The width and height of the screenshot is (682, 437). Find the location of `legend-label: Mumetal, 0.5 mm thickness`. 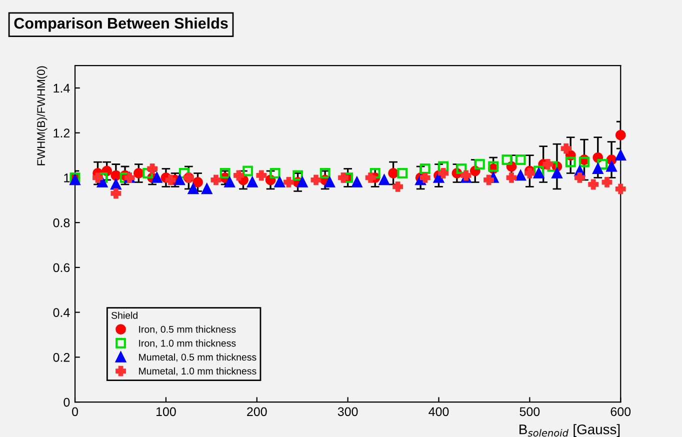

legend-label: Mumetal, 0.5 mm thickness is located at coordinates (197, 357).